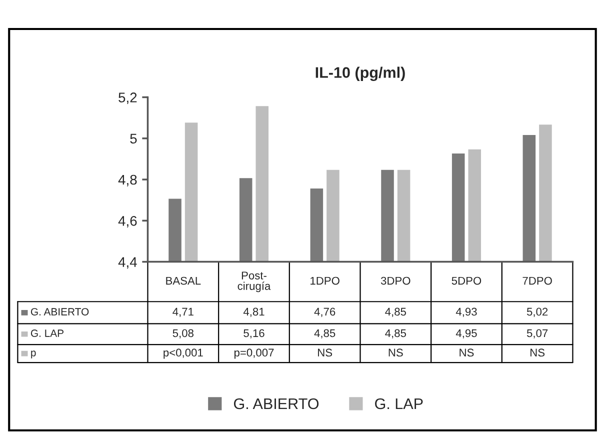 This screenshot has width=608, height=446. I want to click on y-tick-label: 4,6, so click(127, 222).